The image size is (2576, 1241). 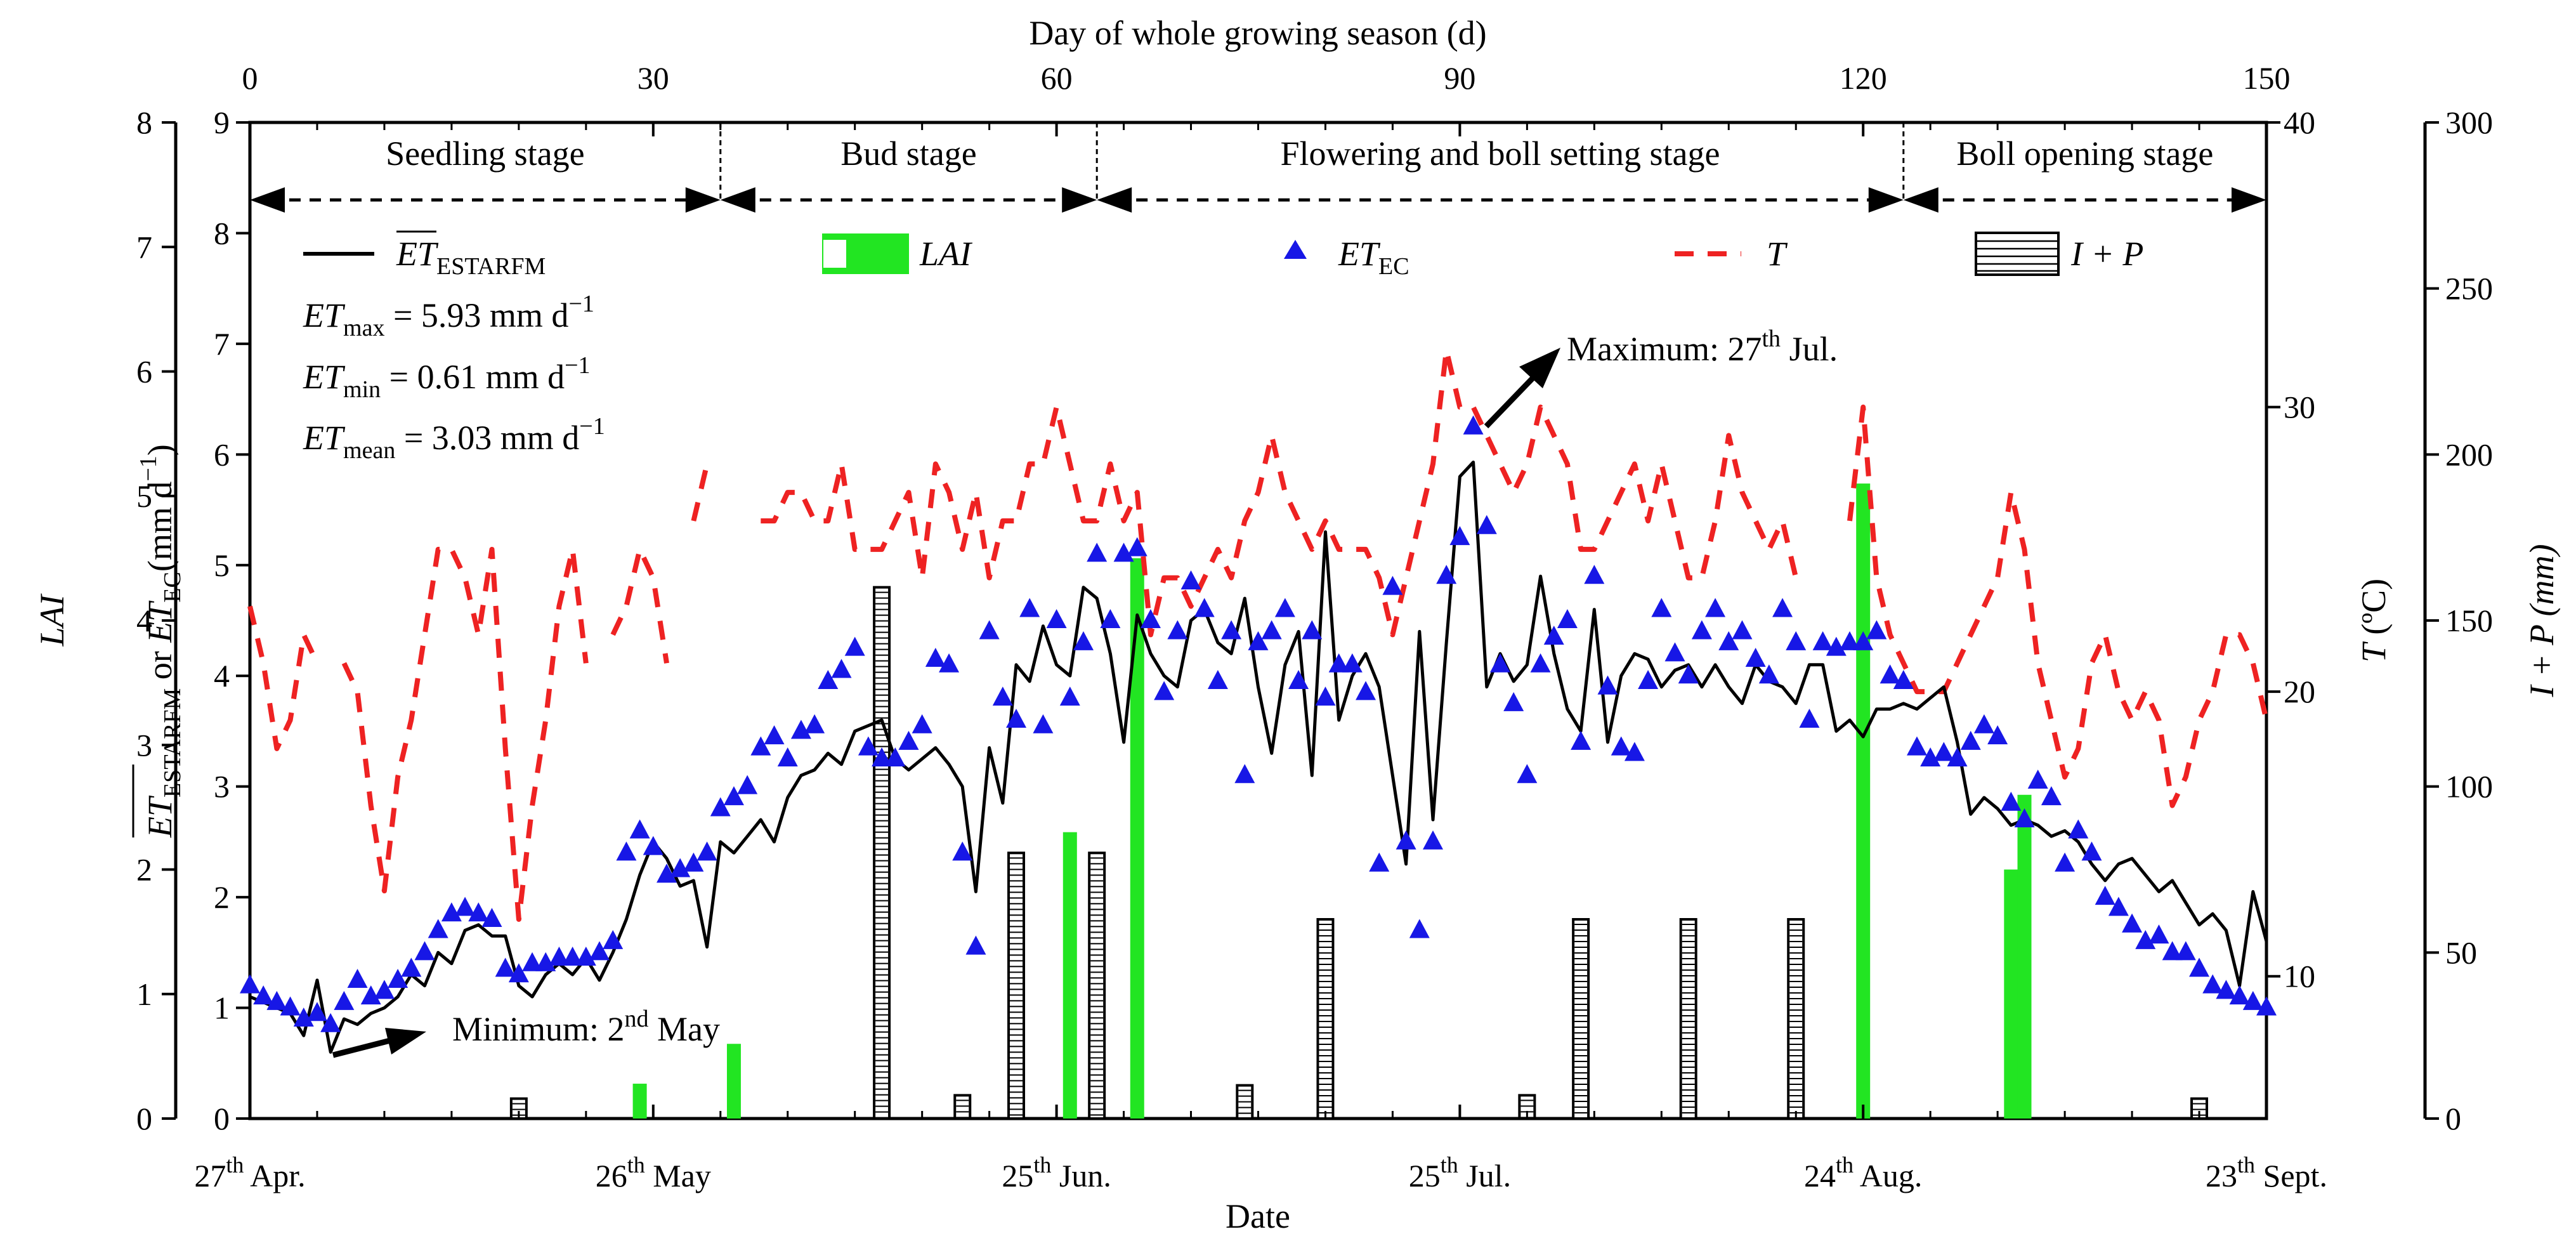 I want to click on x-axis-tick-label: 25th Jul., so click(x=1460, y=1173).